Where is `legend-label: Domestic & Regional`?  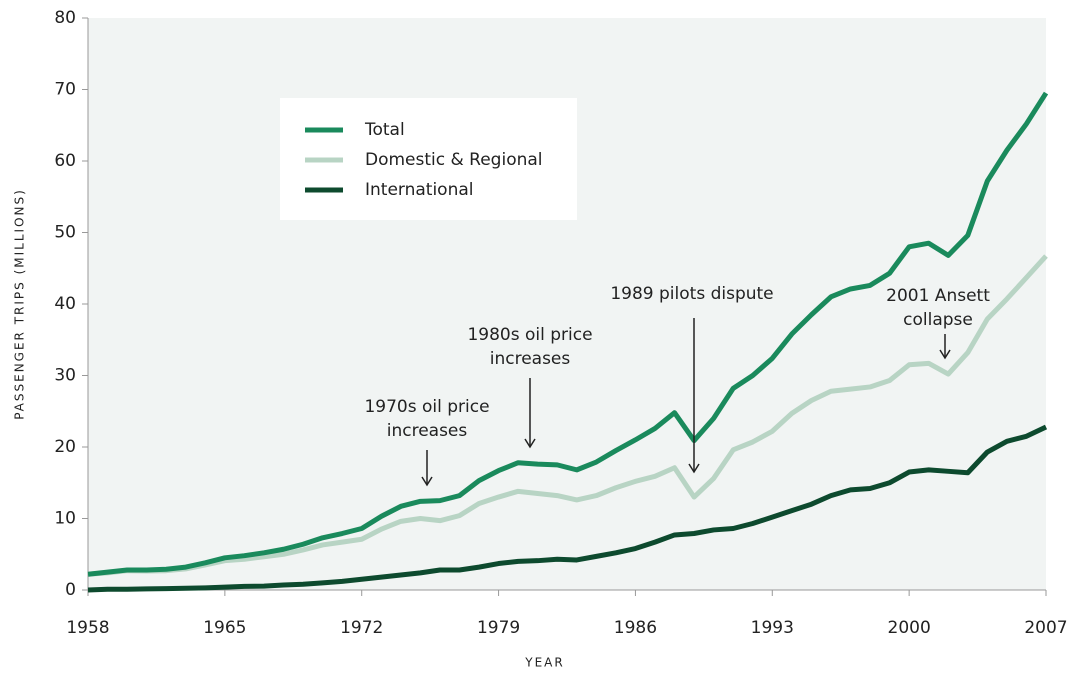
legend-label: Domestic & Regional is located at coordinates (454, 160).